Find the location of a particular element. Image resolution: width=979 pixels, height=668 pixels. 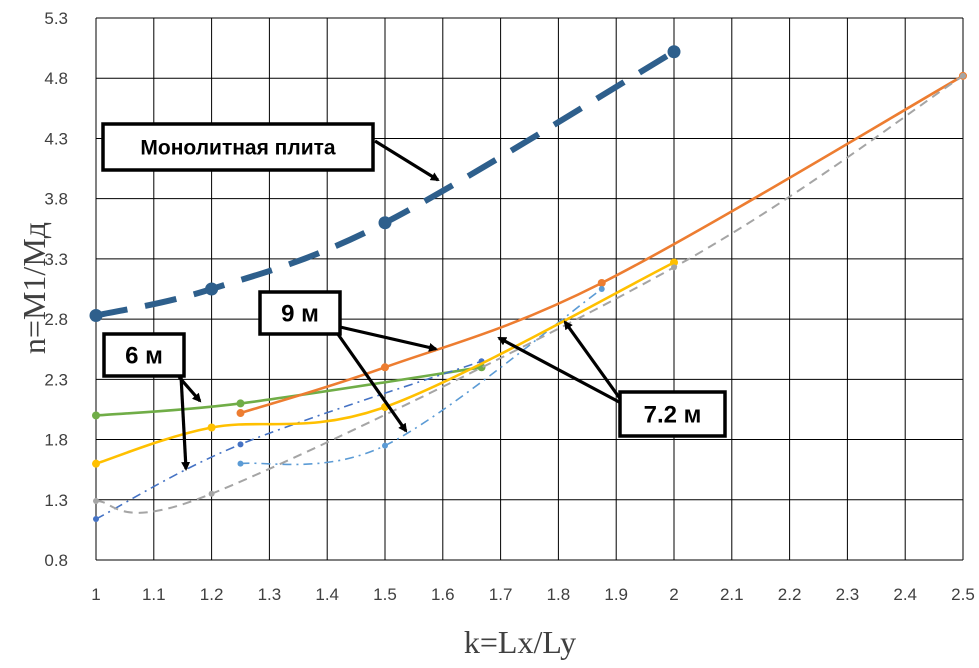

y-tick-label: 1.3 is located at coordinates (56, 500).